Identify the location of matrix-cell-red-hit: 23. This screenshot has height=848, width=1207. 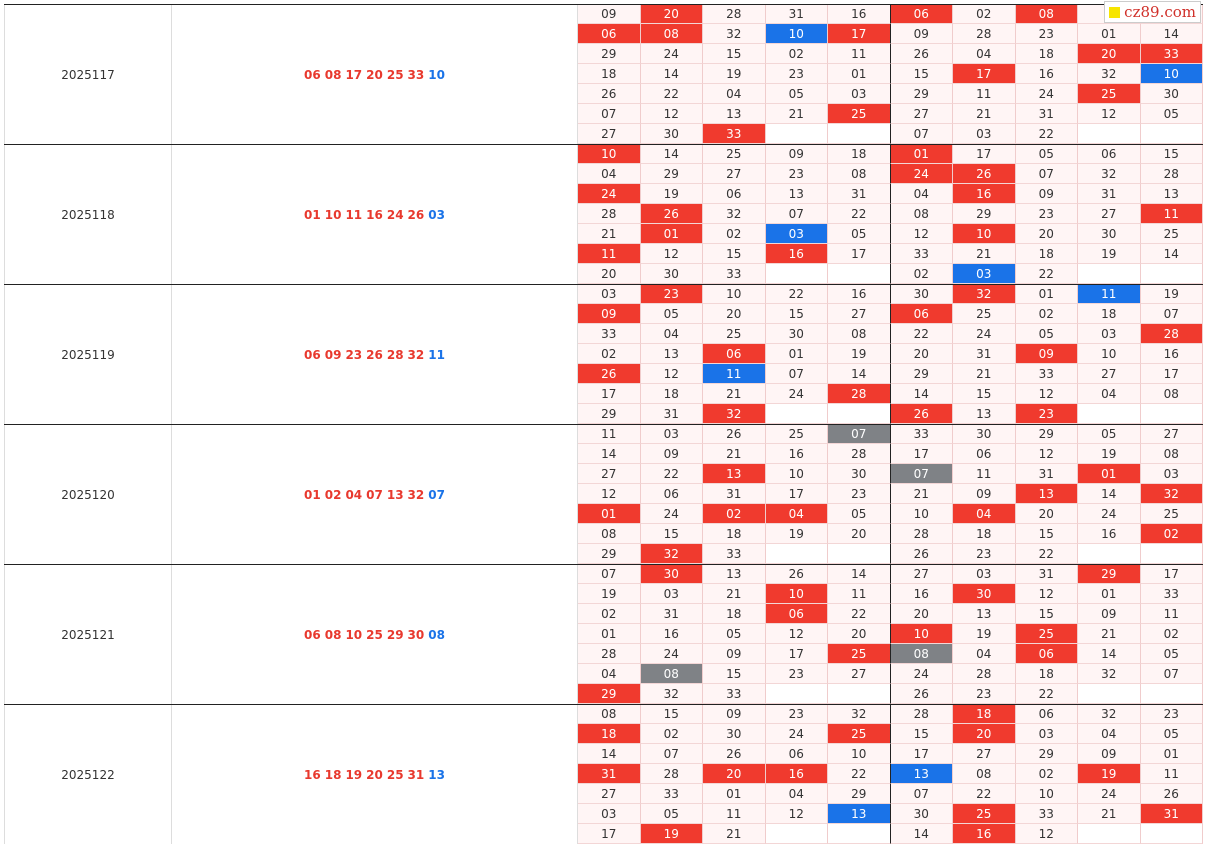
(1046, 414).